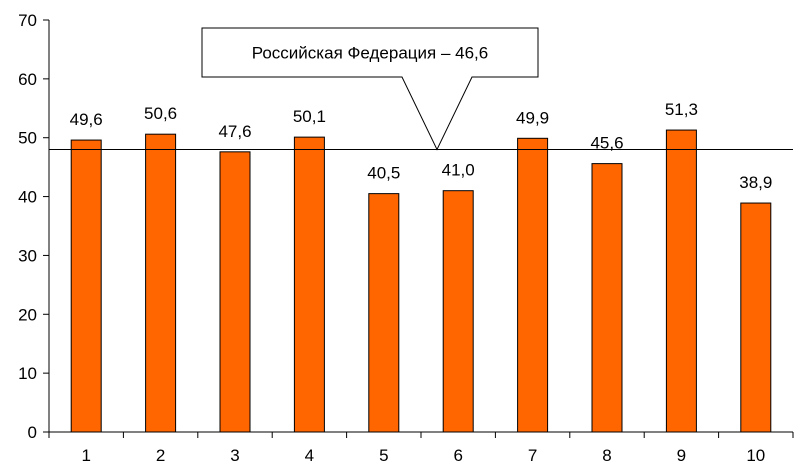 This screenshot has height=465, width=805. I want to click on bar-value-label: 50,6, so click(160, 113).